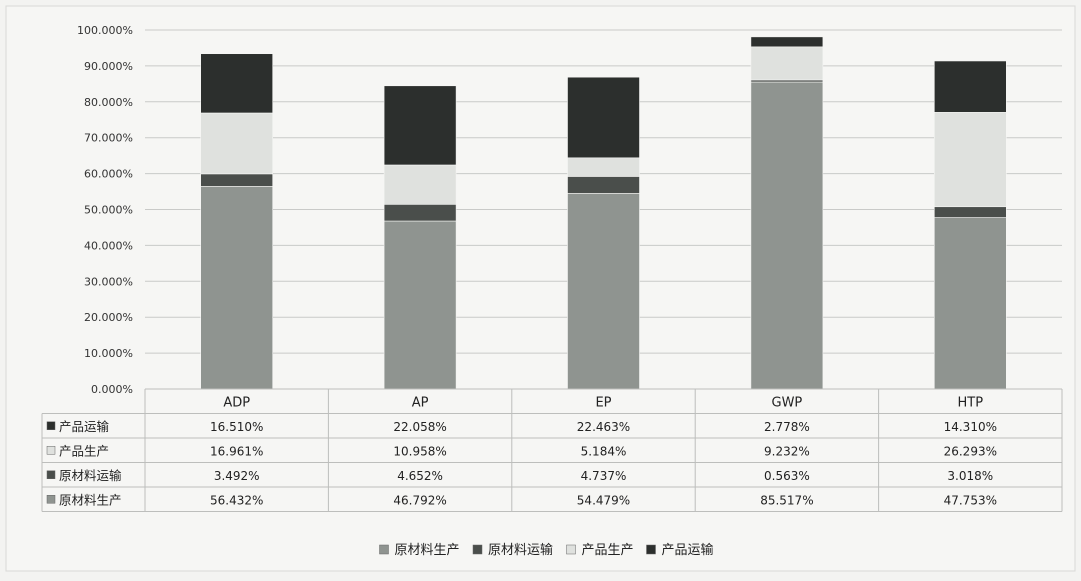  I want to click on y-tick-label: 80.000%, so click(108, 102).